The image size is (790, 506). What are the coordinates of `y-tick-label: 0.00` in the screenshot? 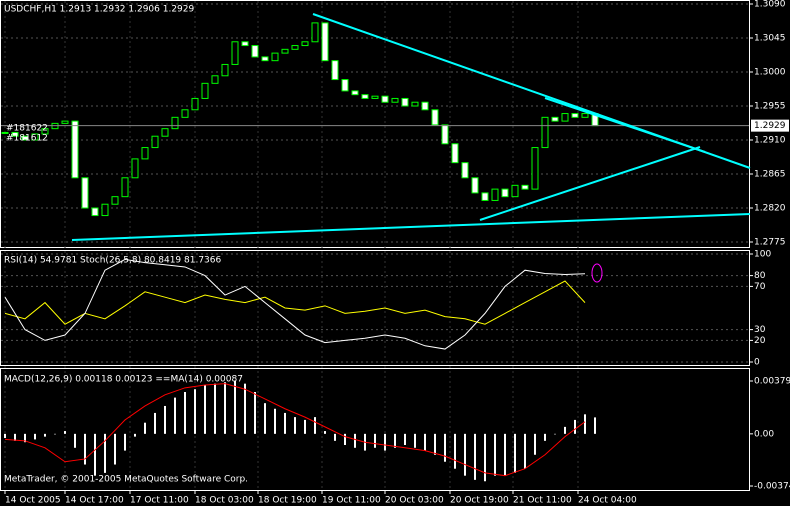 It's located at (764, 434).